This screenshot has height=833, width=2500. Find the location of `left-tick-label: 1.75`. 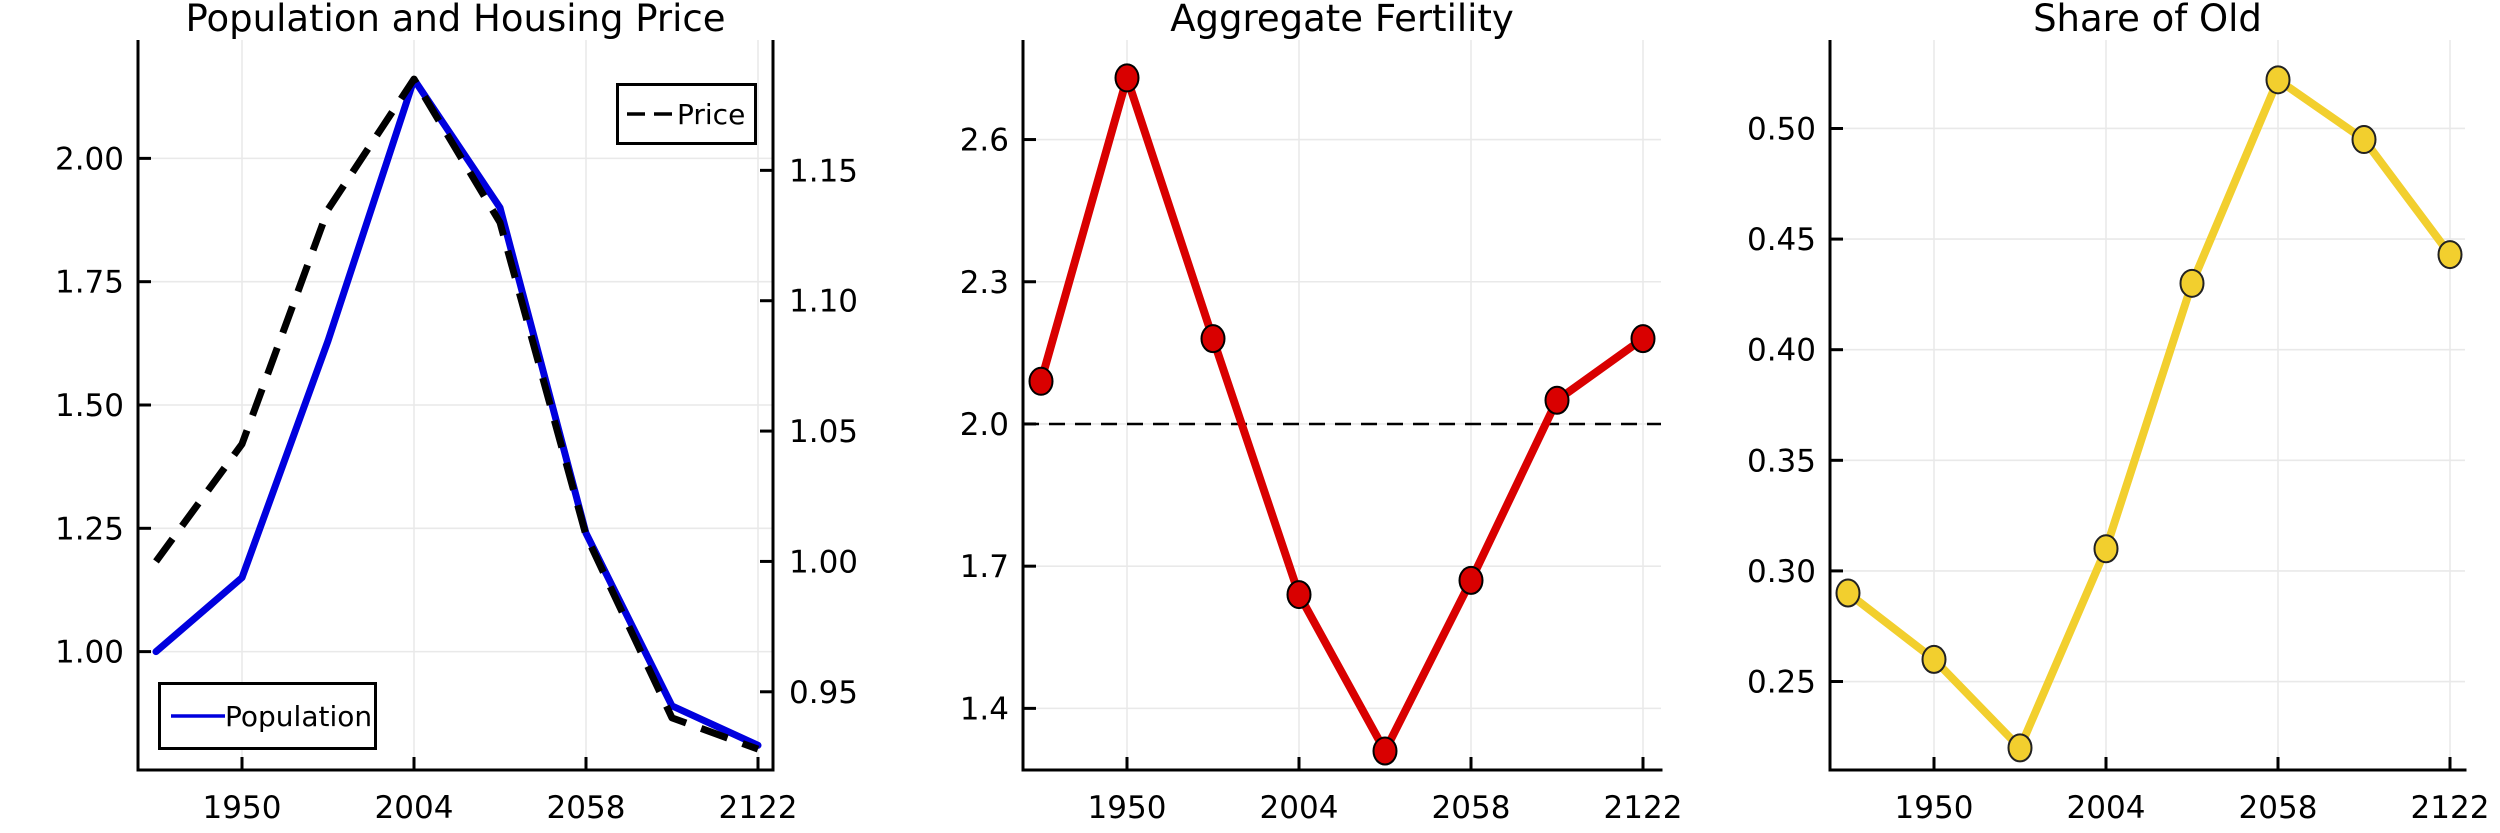

left-tick-label: 1.75 is located at coordinates (89, 283).